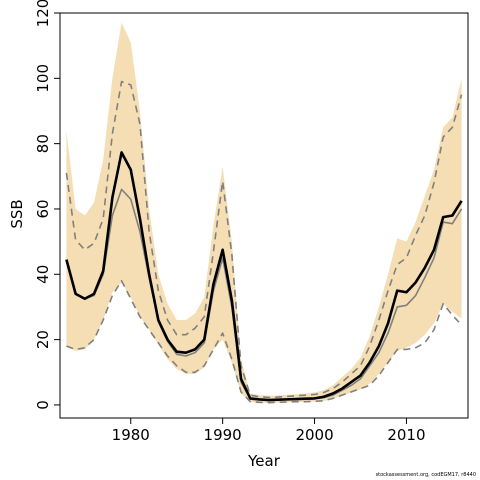 This screenshot has height=480, width=480. What do you see at coordinates (223, 435) in the screenshot?
I see `x-tick-label: 1990` at bounding box center [223, 435].